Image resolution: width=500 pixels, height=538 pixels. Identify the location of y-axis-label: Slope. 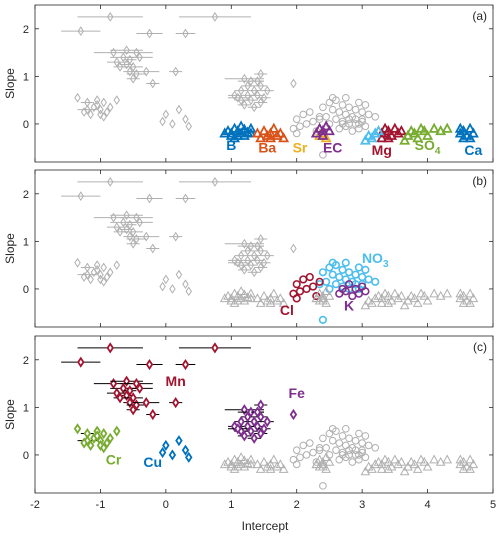
(10, 83).